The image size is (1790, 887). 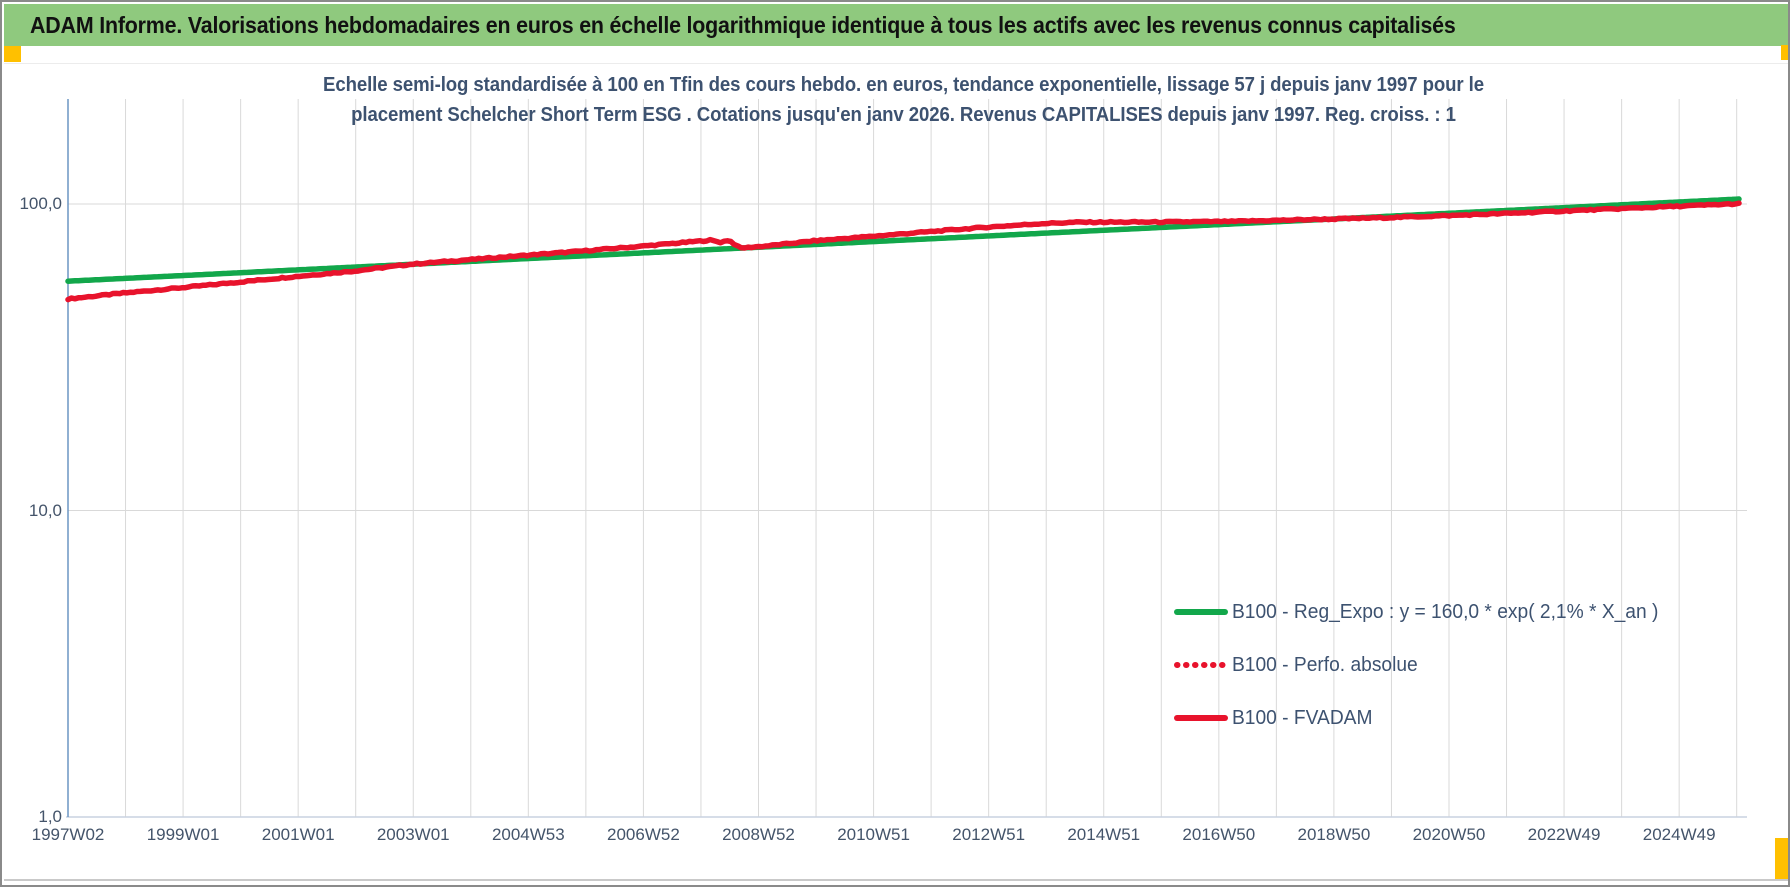 What do you see at coordinates (183, 834) in the screenshot?
I see `x-tick-label: 1999W01` at bounding box center [183, 834].